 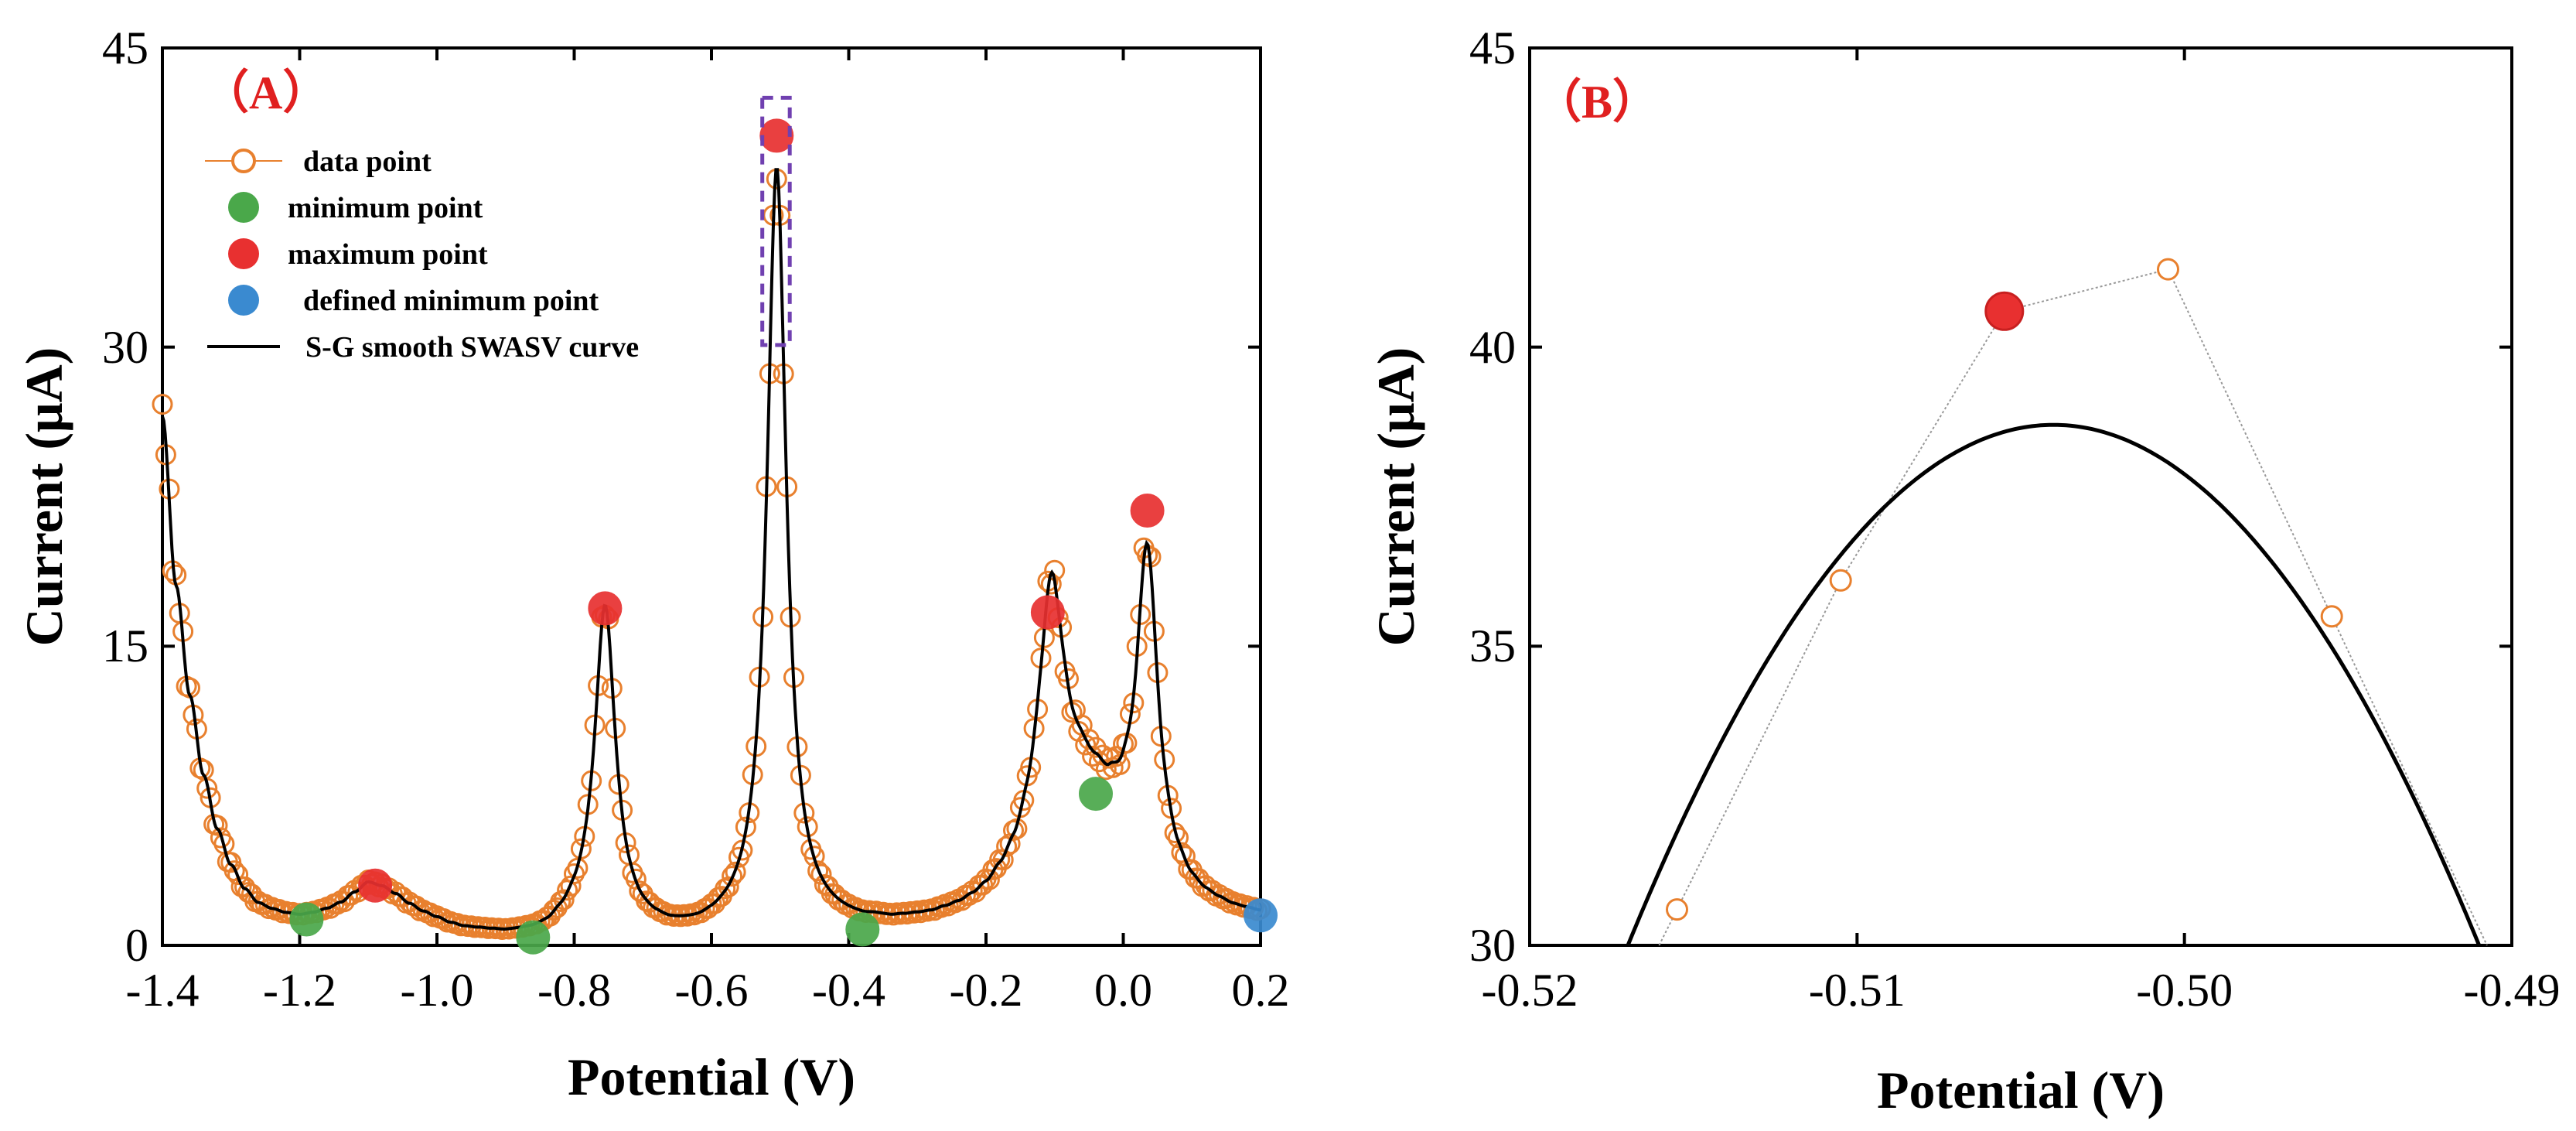 What do you see at coordinates (987, 991) in the screenshot?
I see `x-tick-label: -0.2` at bounding box center [987, 991].